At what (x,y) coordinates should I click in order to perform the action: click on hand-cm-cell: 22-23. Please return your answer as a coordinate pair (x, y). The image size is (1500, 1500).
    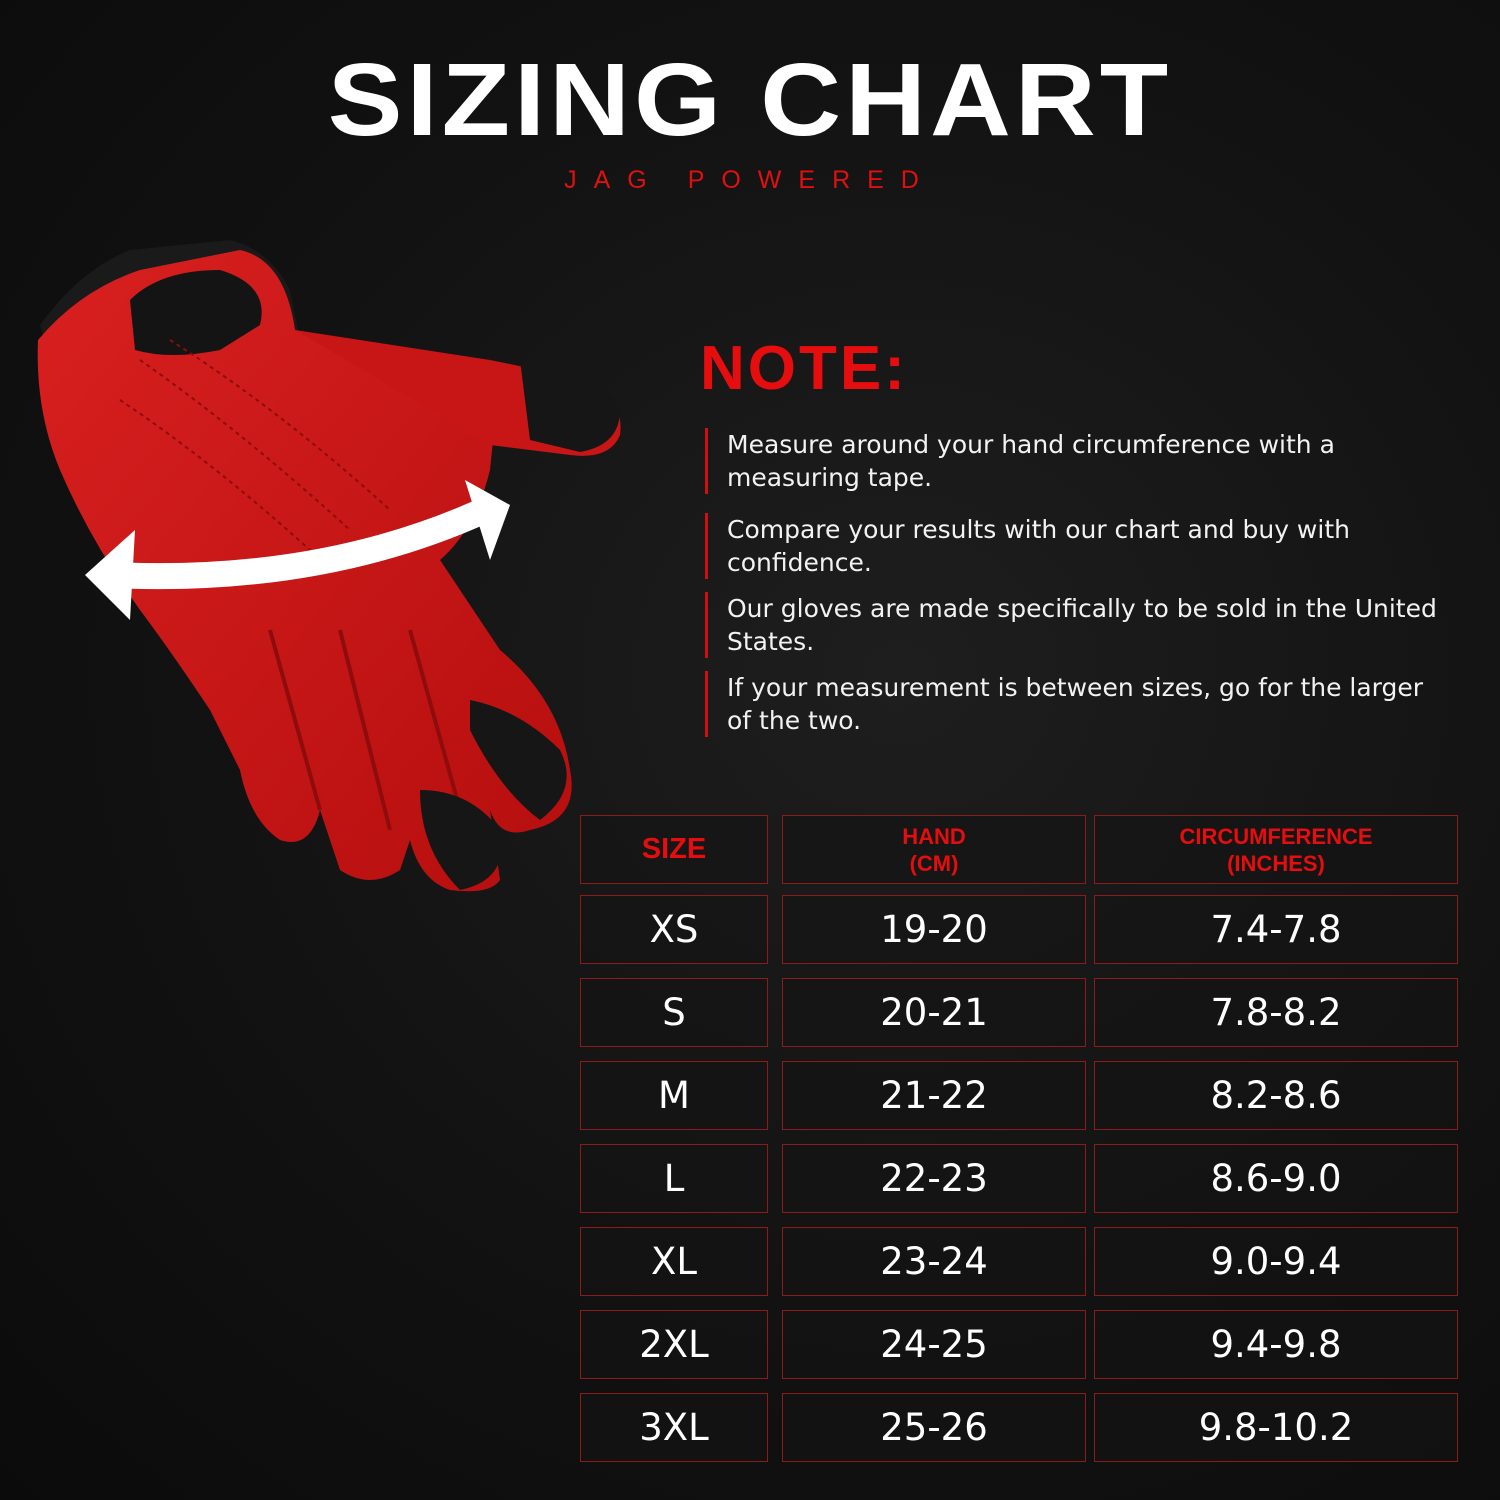
    Looking at the image, I should click on (934, 1178).